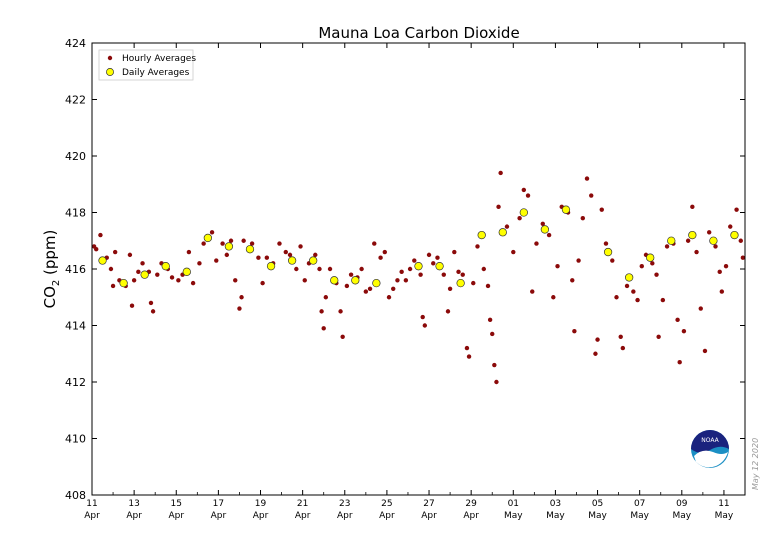 The height and width of the screenshot is (538, 768). I want to click on x-tick-day: 07, so click(639, 504).